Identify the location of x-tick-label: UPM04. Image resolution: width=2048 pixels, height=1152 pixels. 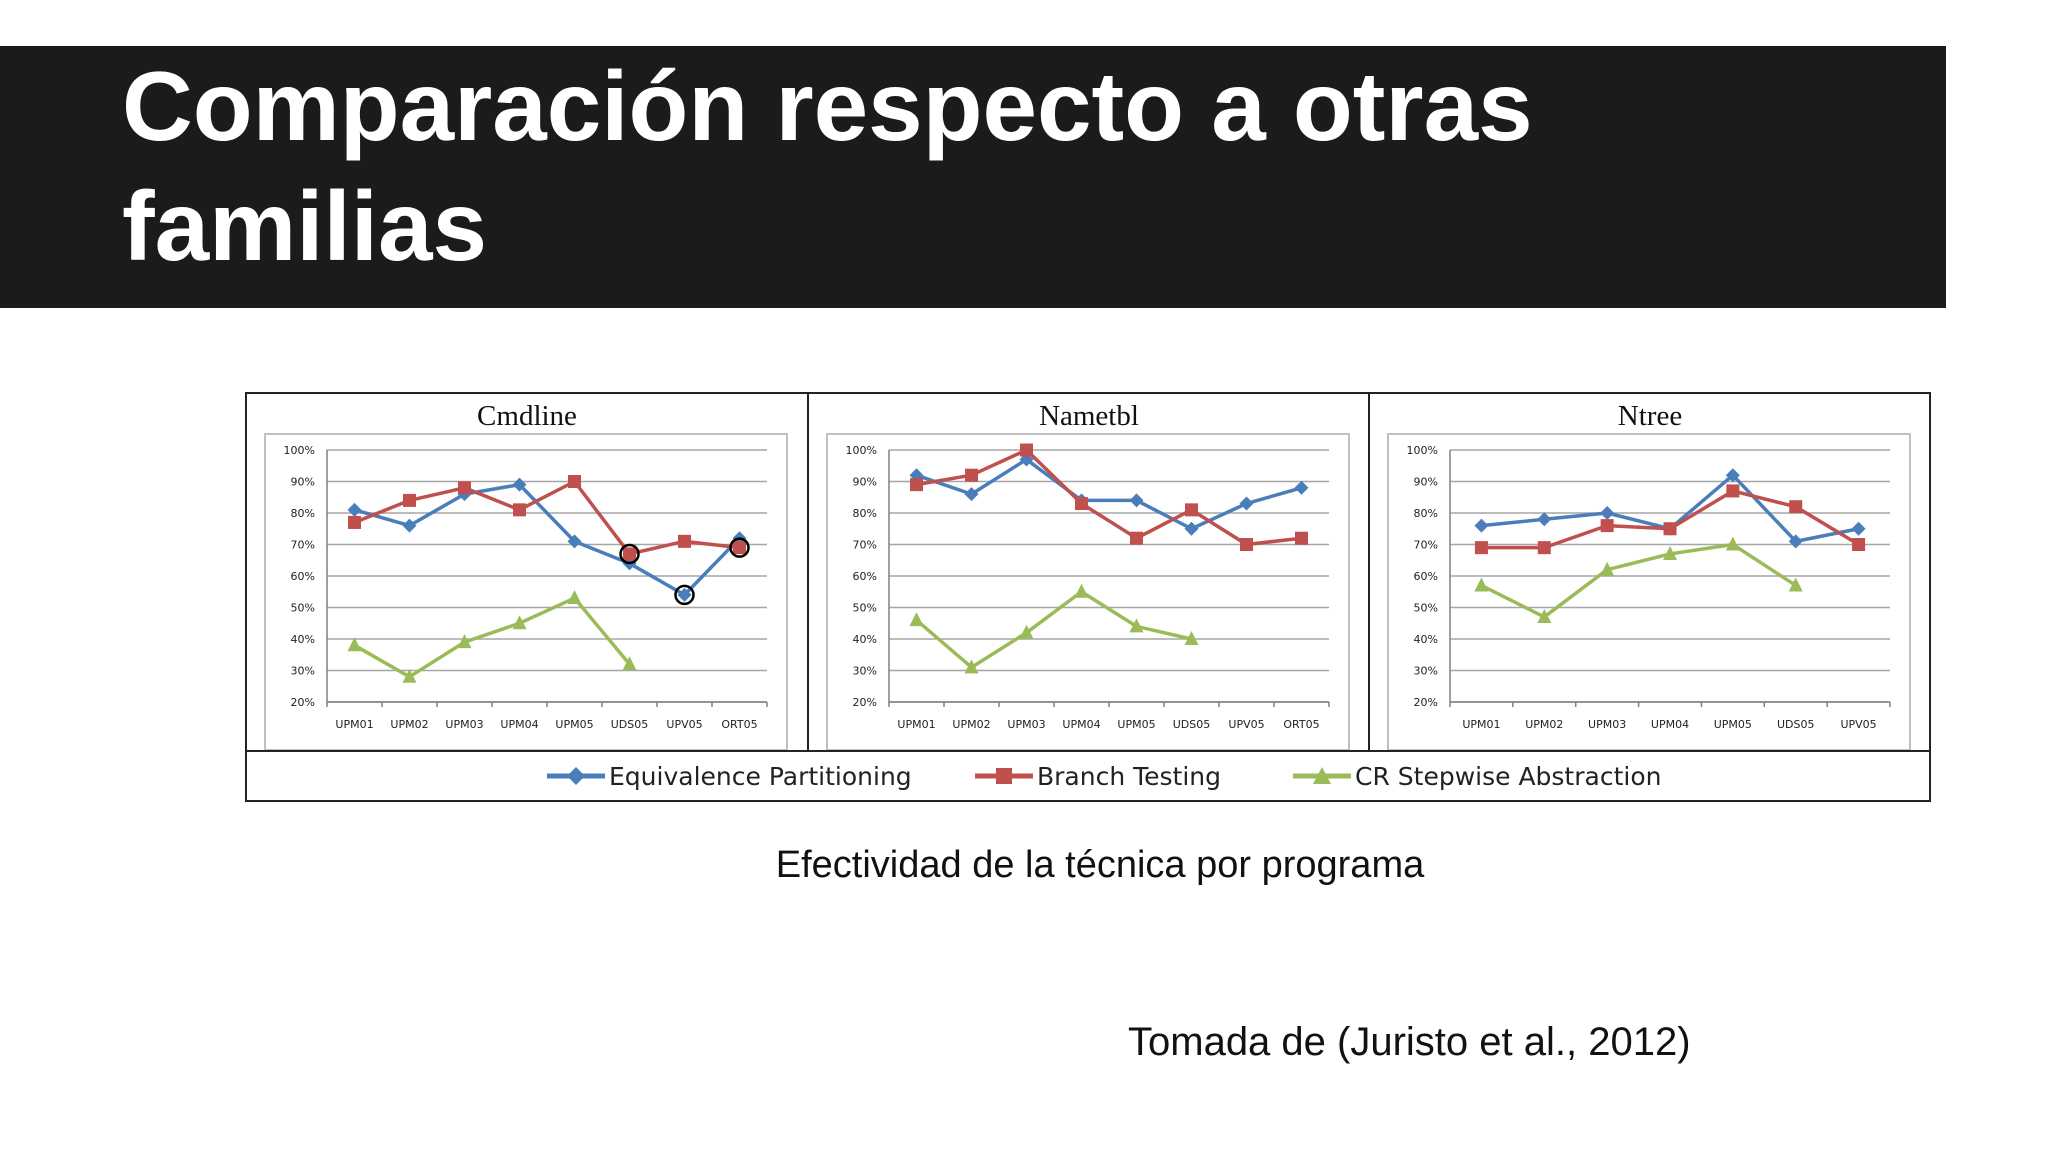
(1081, 724).